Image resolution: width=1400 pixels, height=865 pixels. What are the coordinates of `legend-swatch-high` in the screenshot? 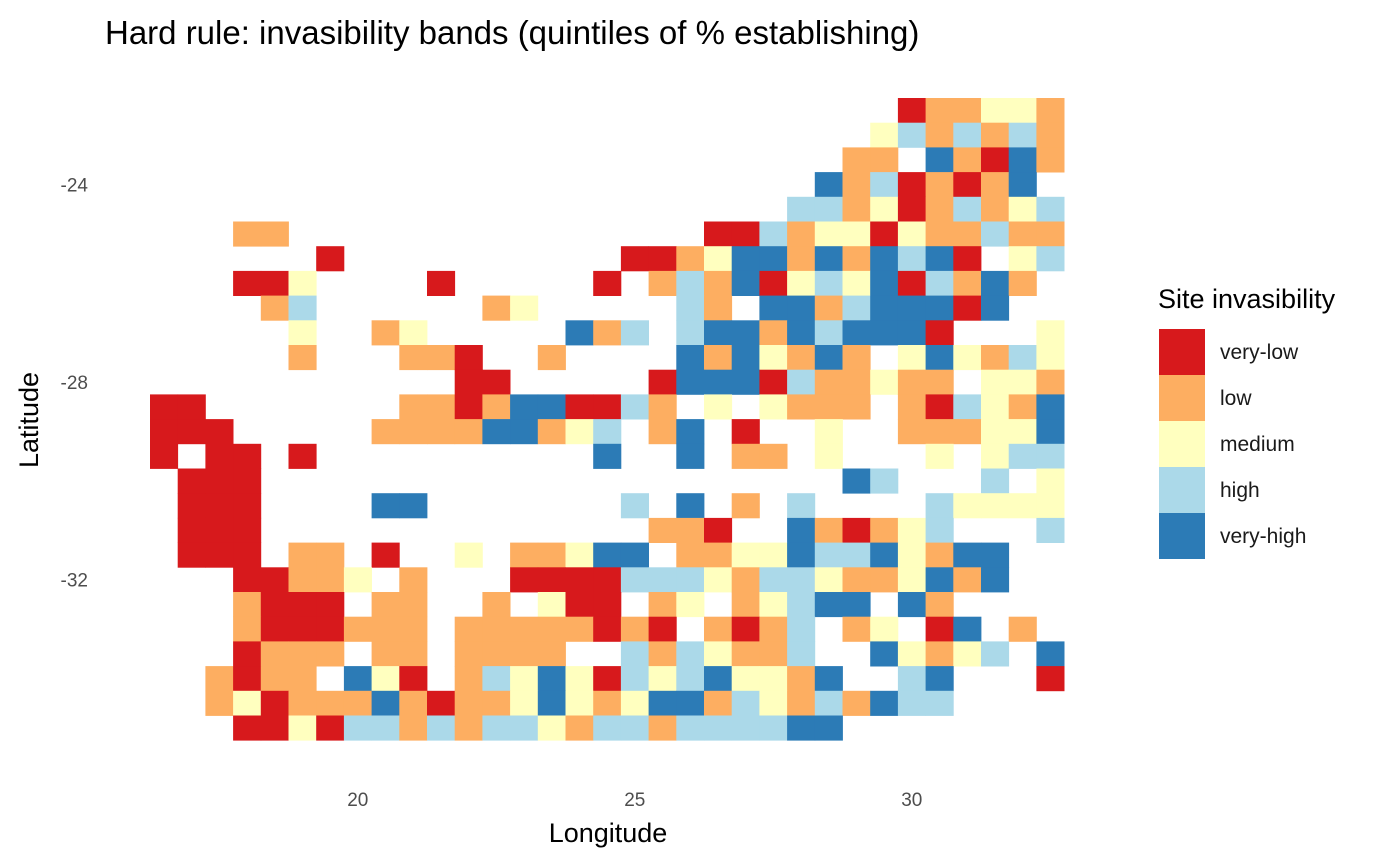 It's located at (1182, 490).